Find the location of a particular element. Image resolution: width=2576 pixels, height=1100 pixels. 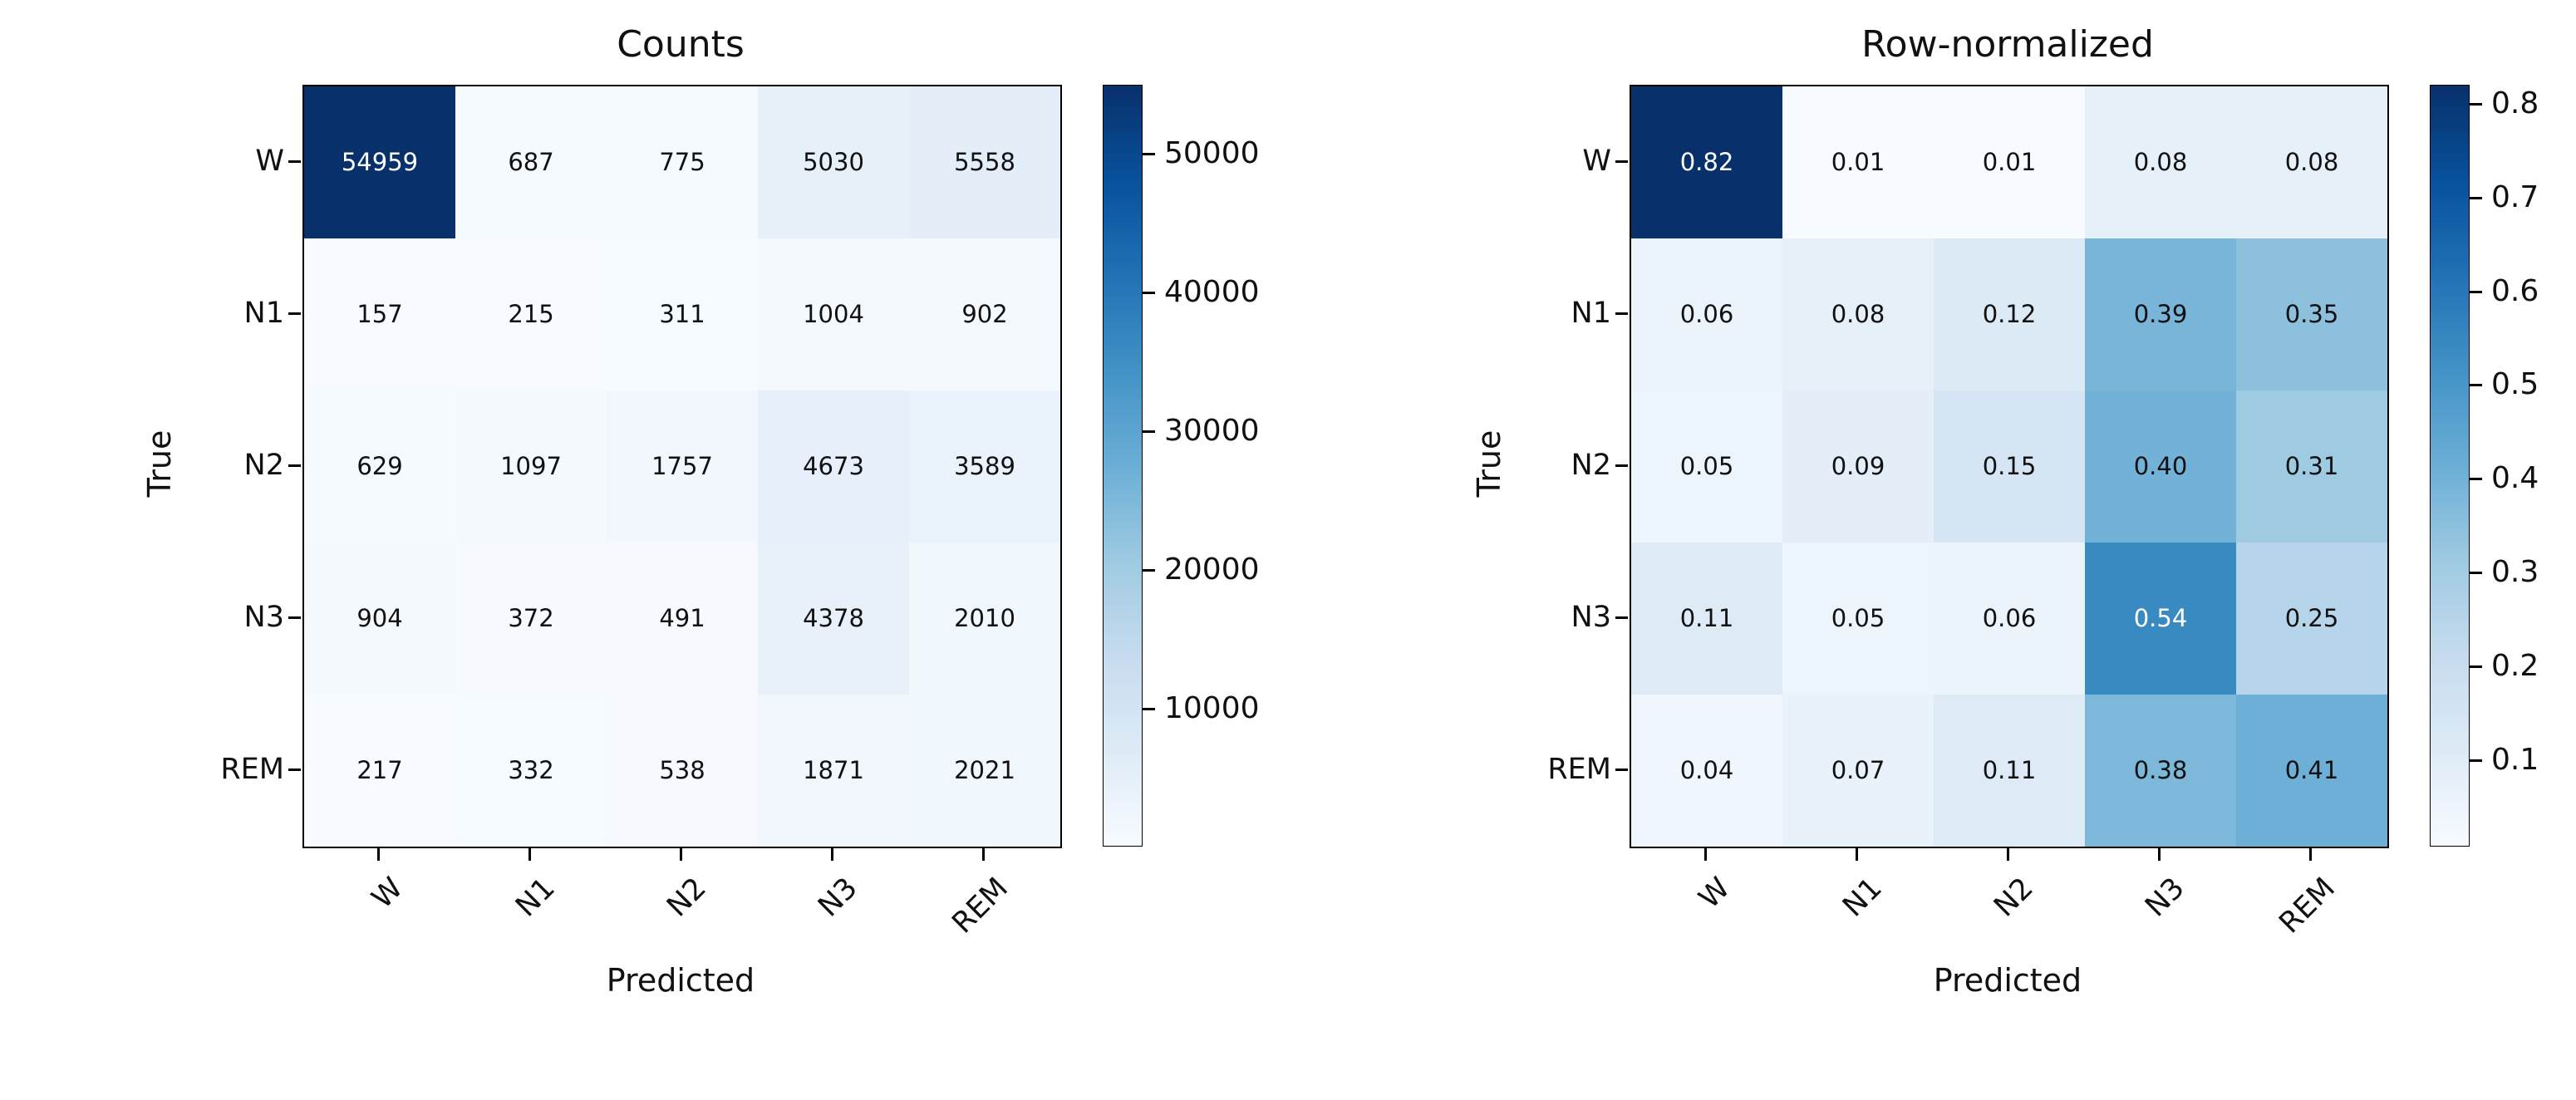

heatmap-cell: 902 is located at coordinates (984, 314).